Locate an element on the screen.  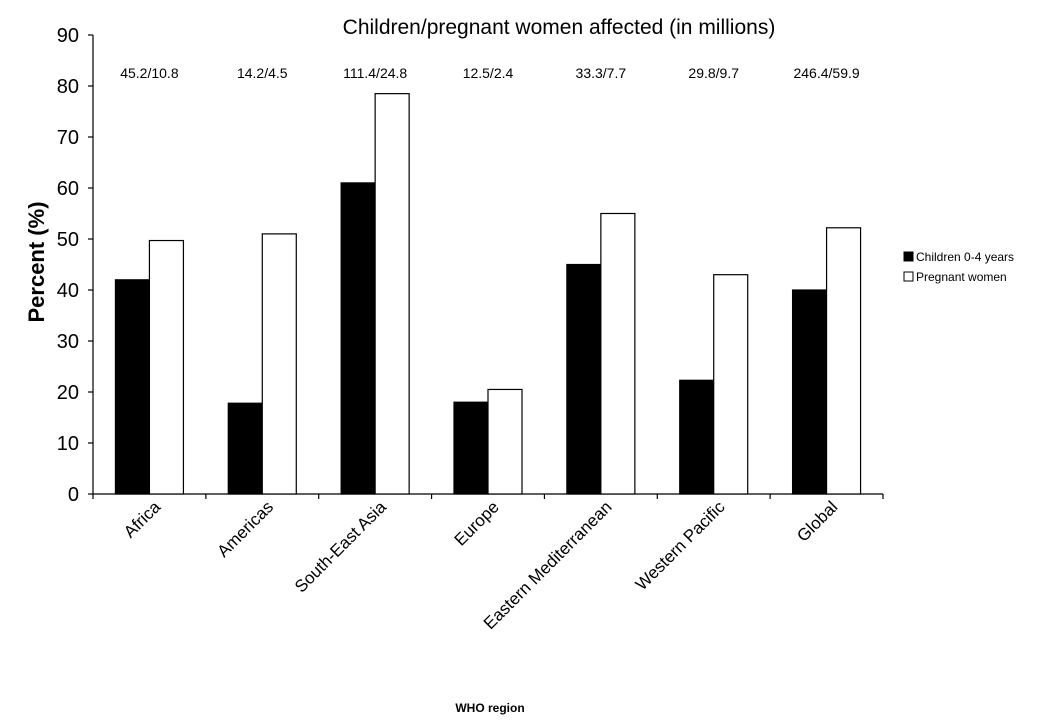
y-tick-label: 70 is located at coordinates (68, 138).